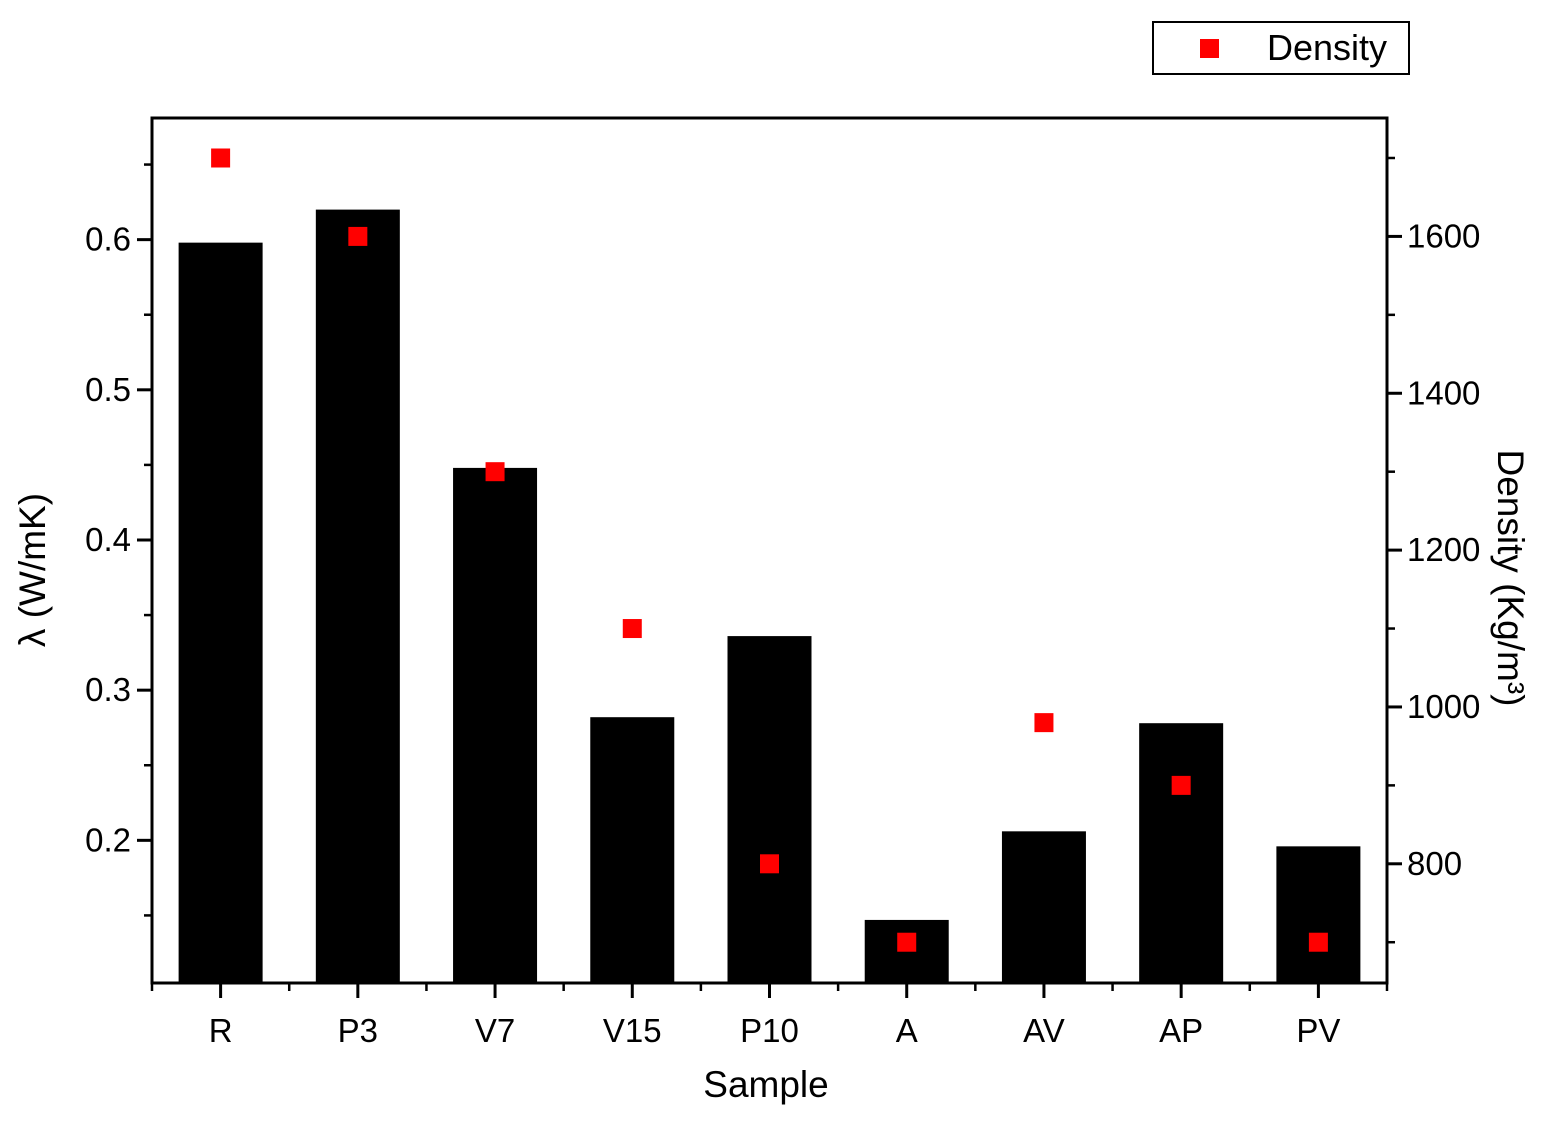 Image resolution: width=1560 pixels, height=1125 pixels. What do you see at coordinates (221, 158) in the screenshot?
I see `density-marker-R` at bounding box center [221, 158].